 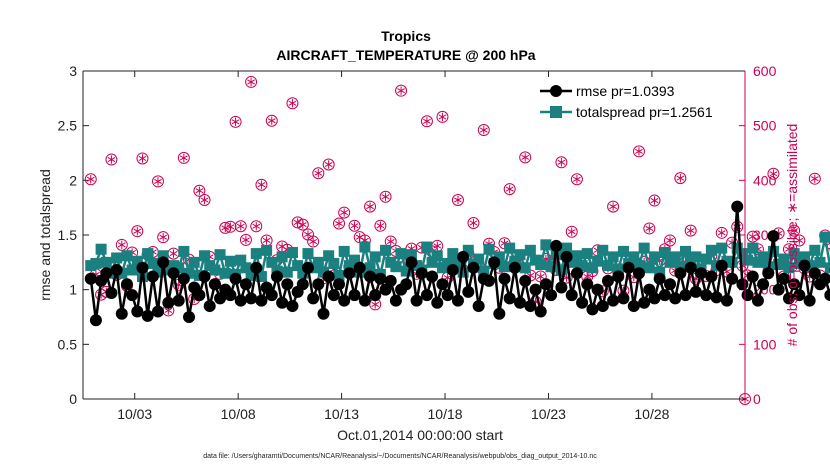 I want to click on legend-spread-label: totalspread pr=1.2561, so click(x=644, y=112).